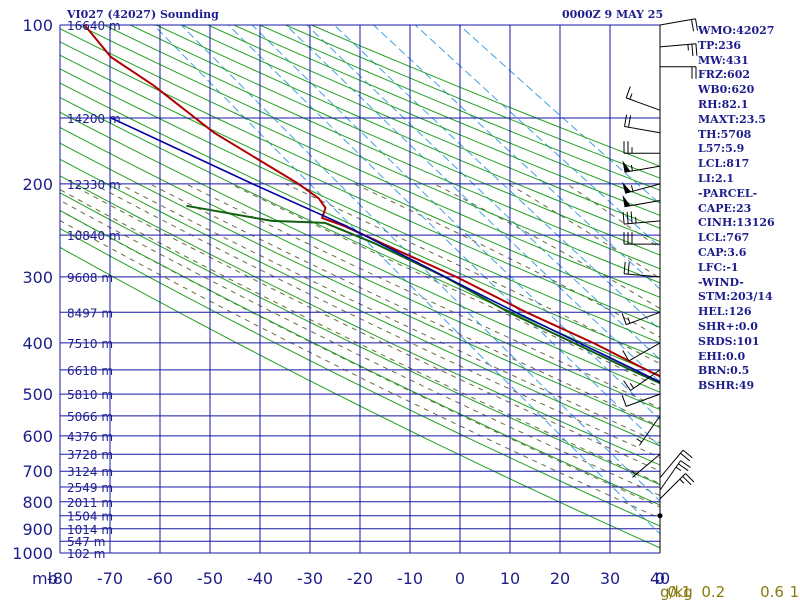 The image size is (800, 600). Describe the element at coordinates (713, 591) in the screenshot. I see `mixing-ratio-label: 0.2` at that location.